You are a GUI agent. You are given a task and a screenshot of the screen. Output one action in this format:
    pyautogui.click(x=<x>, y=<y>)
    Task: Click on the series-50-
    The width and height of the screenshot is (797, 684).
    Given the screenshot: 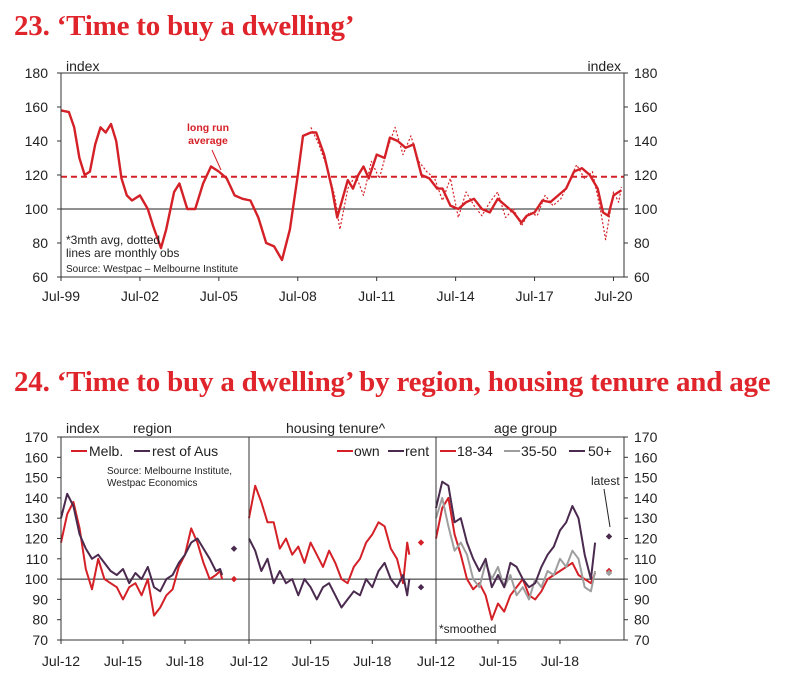 What is the action you would take?
    pyautogui.click(x=516, y=534)
    